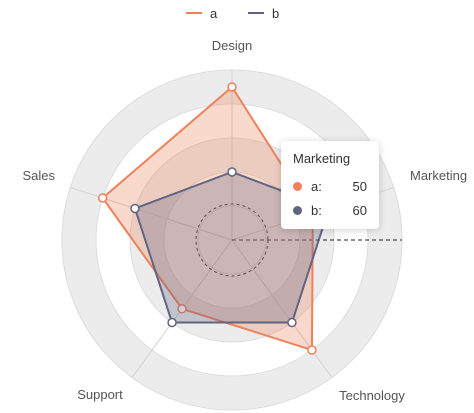 Image resolution: width=474 pixels, height=413 pixels. What do you see at coordinates (263, 13) in the screenshot?
I see `legend-item-b: b` at bounding box center [263, 13].